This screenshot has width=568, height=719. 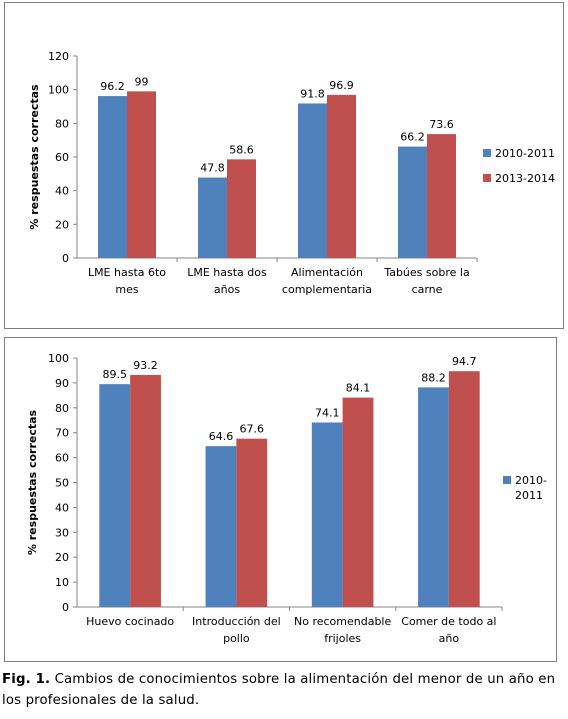 I want to click on y-tick-label: 70, so click(x=62, y=433).